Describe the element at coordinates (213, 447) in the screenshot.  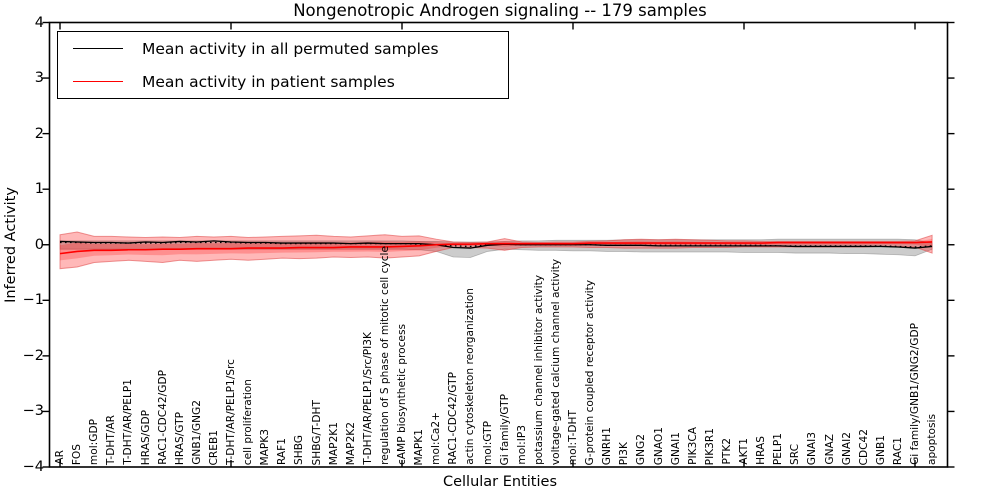
I see `x-tick-label: CREB1` at that location.